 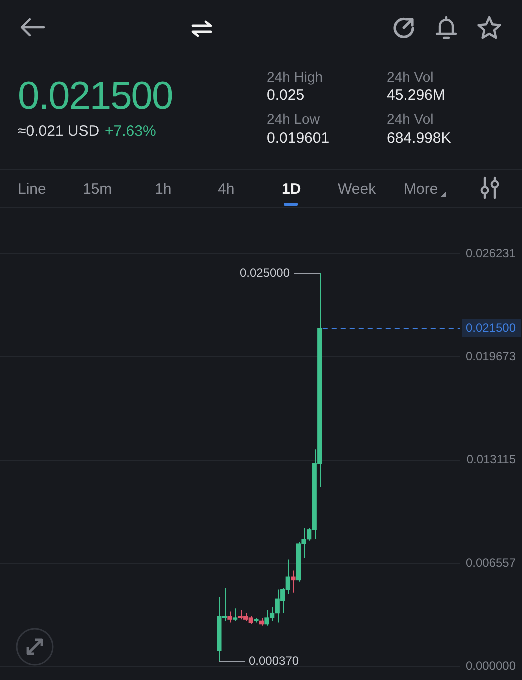 What do you see at coordinates (59, 131) in the screenshot?
I see `text: ≈0.021 USD` at bounding box center [59, 131].